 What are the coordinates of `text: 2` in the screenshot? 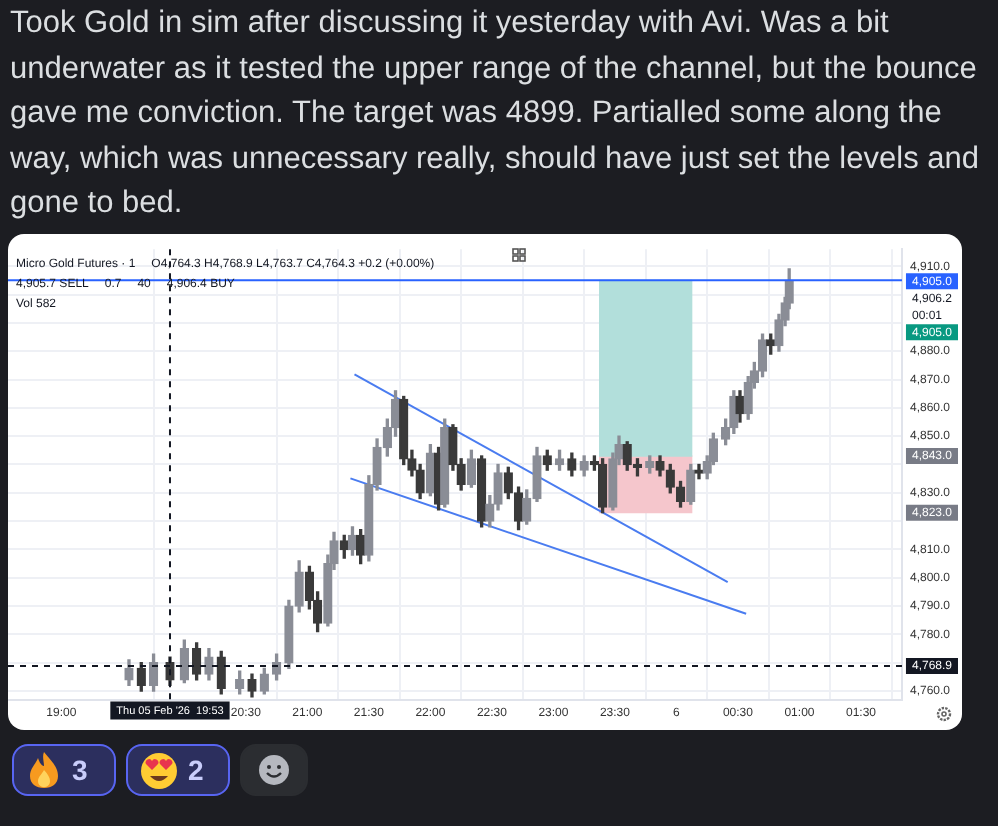 It's located at (196, 770).